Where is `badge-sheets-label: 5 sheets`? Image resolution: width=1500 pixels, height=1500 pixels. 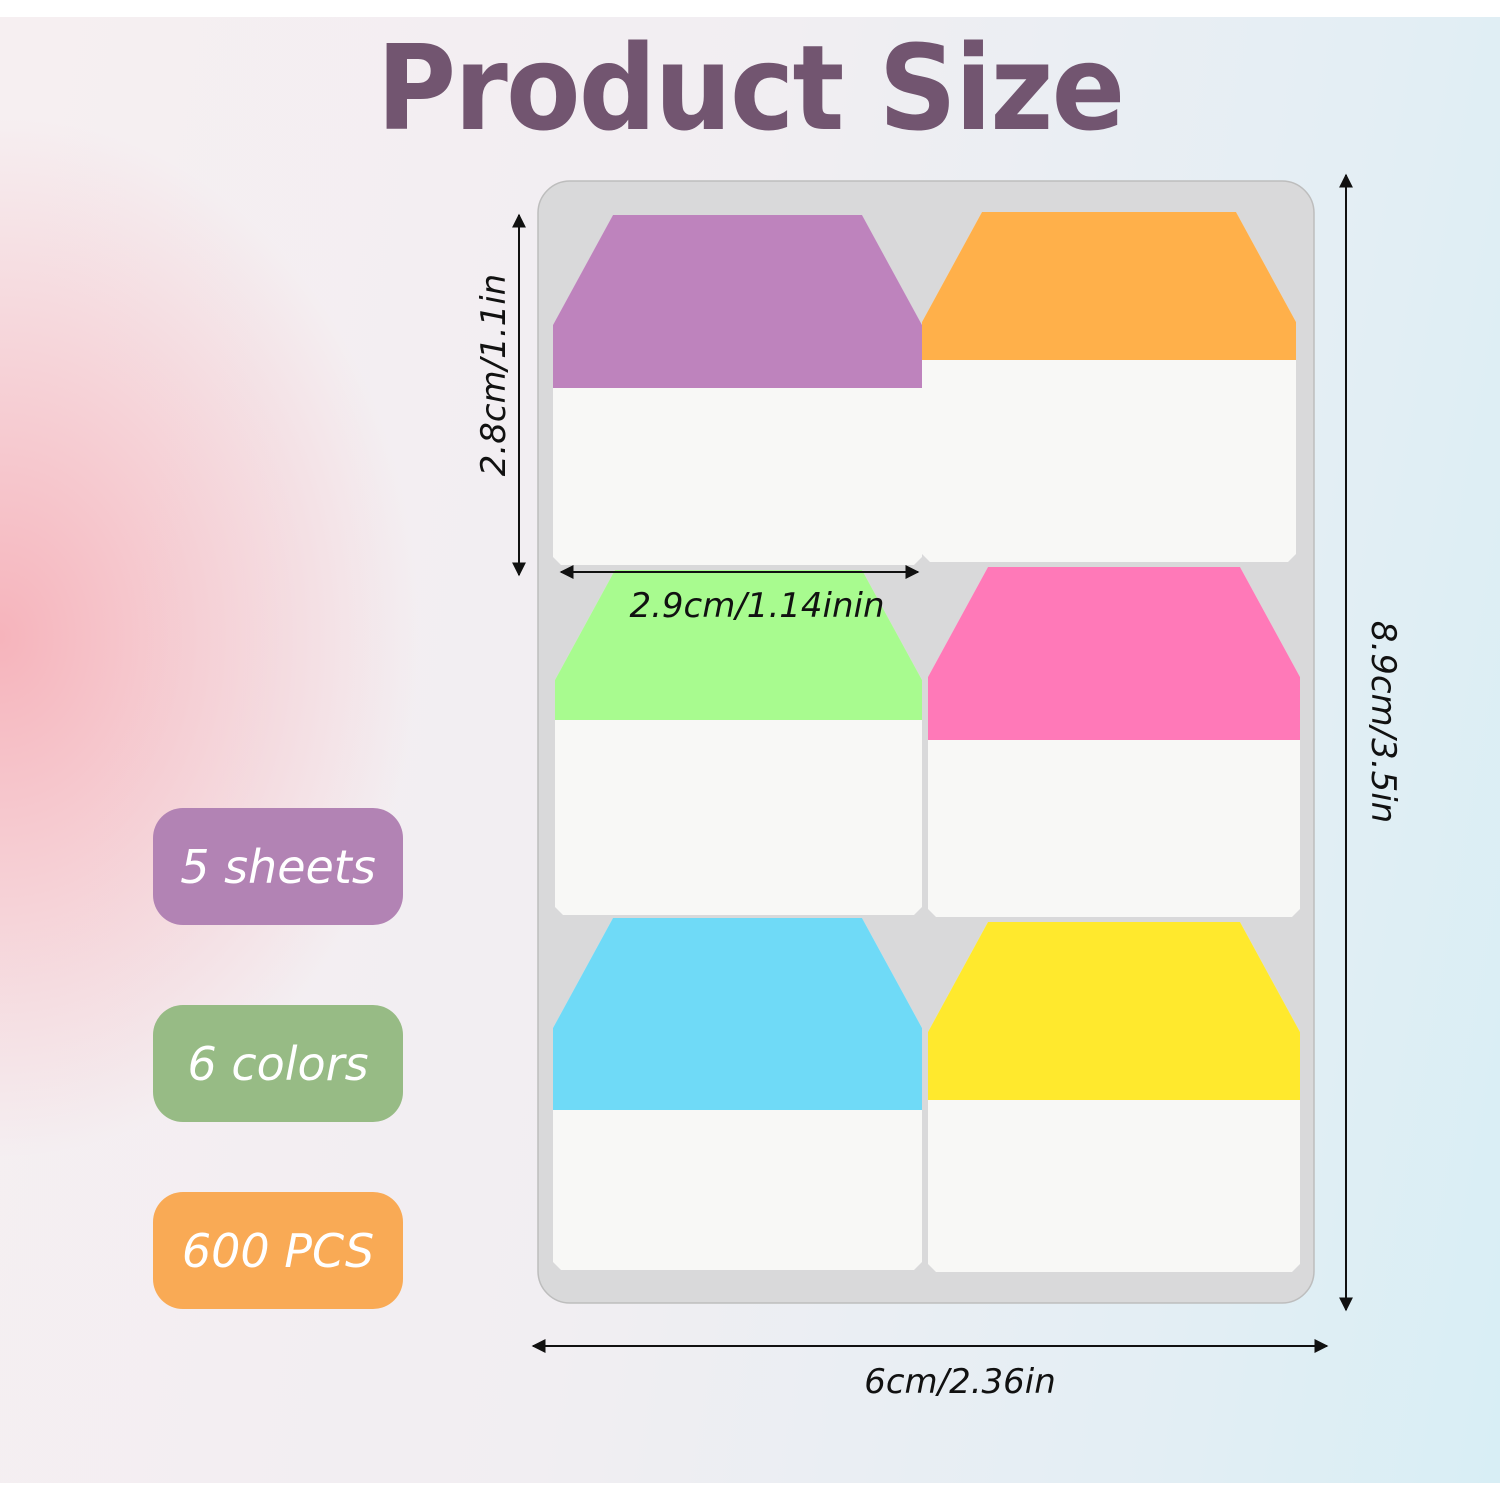
badge-sheets-label: 5 sheets is located at coordinates (278, 866).